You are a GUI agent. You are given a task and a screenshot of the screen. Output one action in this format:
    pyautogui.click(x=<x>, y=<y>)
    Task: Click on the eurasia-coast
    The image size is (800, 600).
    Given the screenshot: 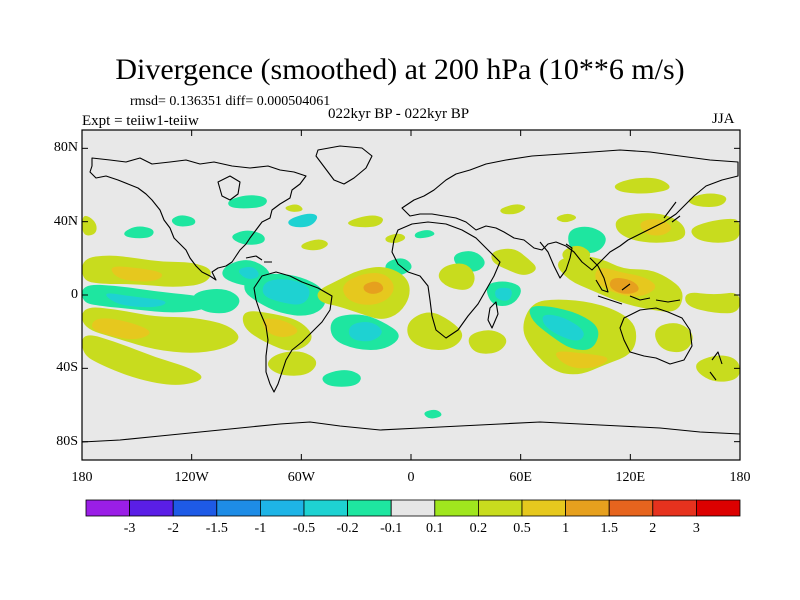 What is the action you would take?
    pyautogui.click(x=570, y=210)
    